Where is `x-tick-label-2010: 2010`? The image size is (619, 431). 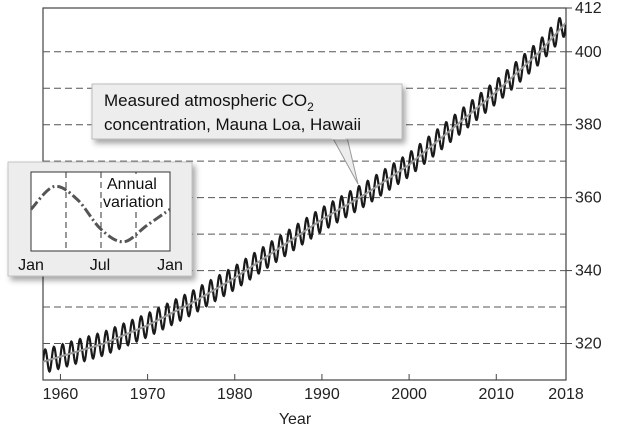
x-tick-label-2010: 2010 is located at coordinates (496, 394).